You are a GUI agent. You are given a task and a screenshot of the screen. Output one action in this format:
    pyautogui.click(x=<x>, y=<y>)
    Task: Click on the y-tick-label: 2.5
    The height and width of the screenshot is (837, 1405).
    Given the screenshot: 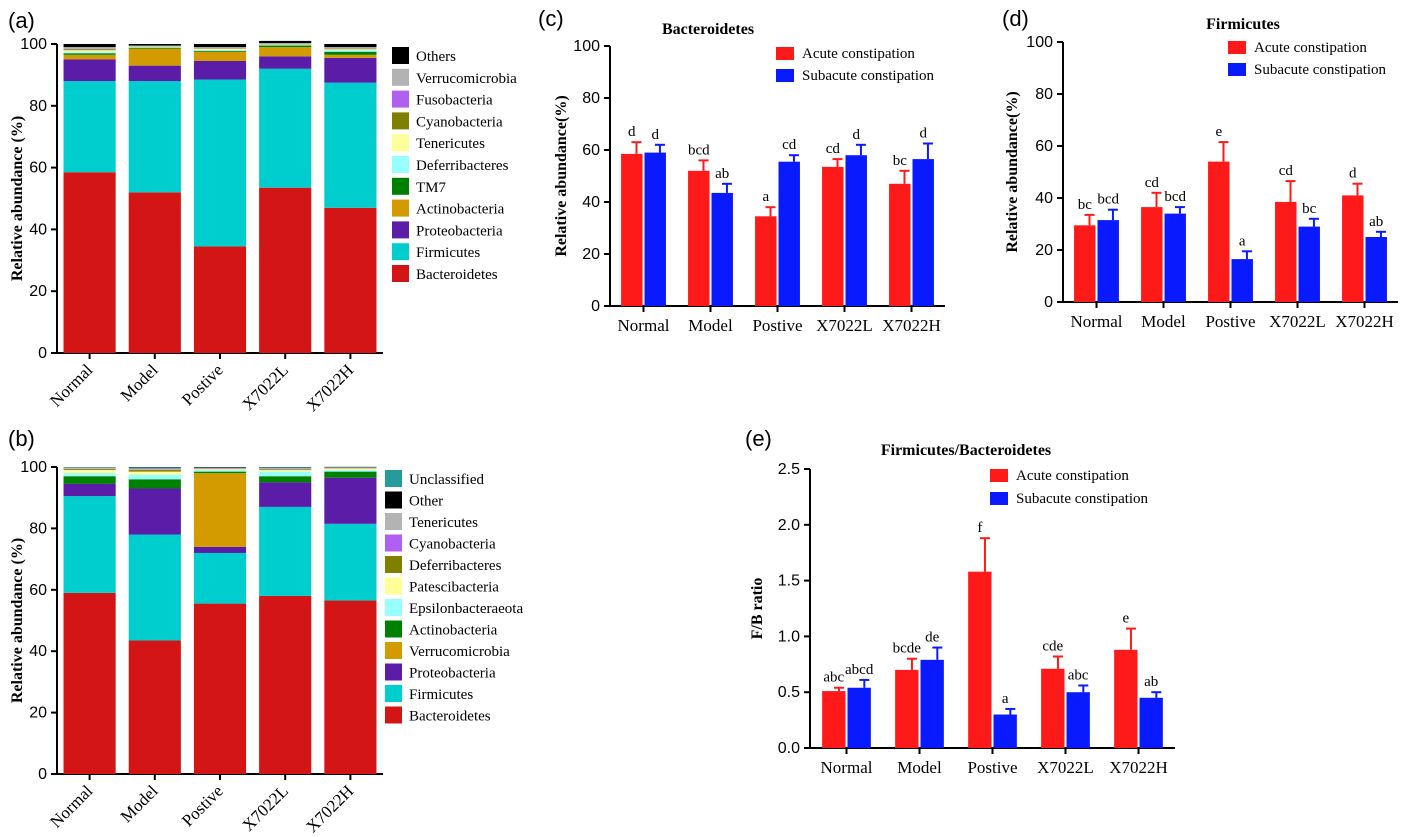 What is the action you would take?
    pyautogui.click(x=789, y=469)
    